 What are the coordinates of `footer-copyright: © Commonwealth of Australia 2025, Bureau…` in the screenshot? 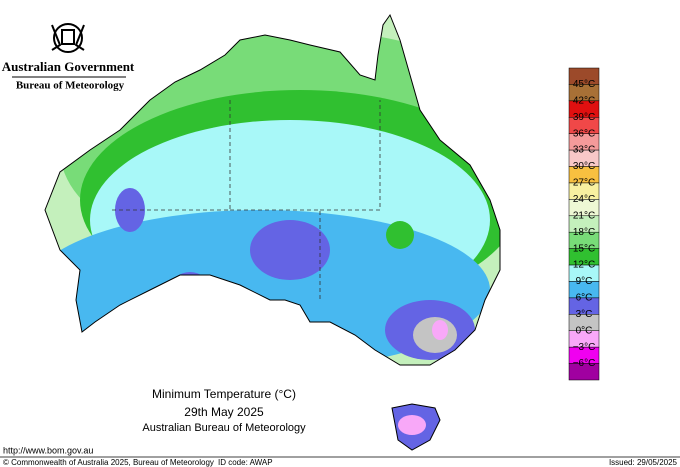 It's located at (108, 462).